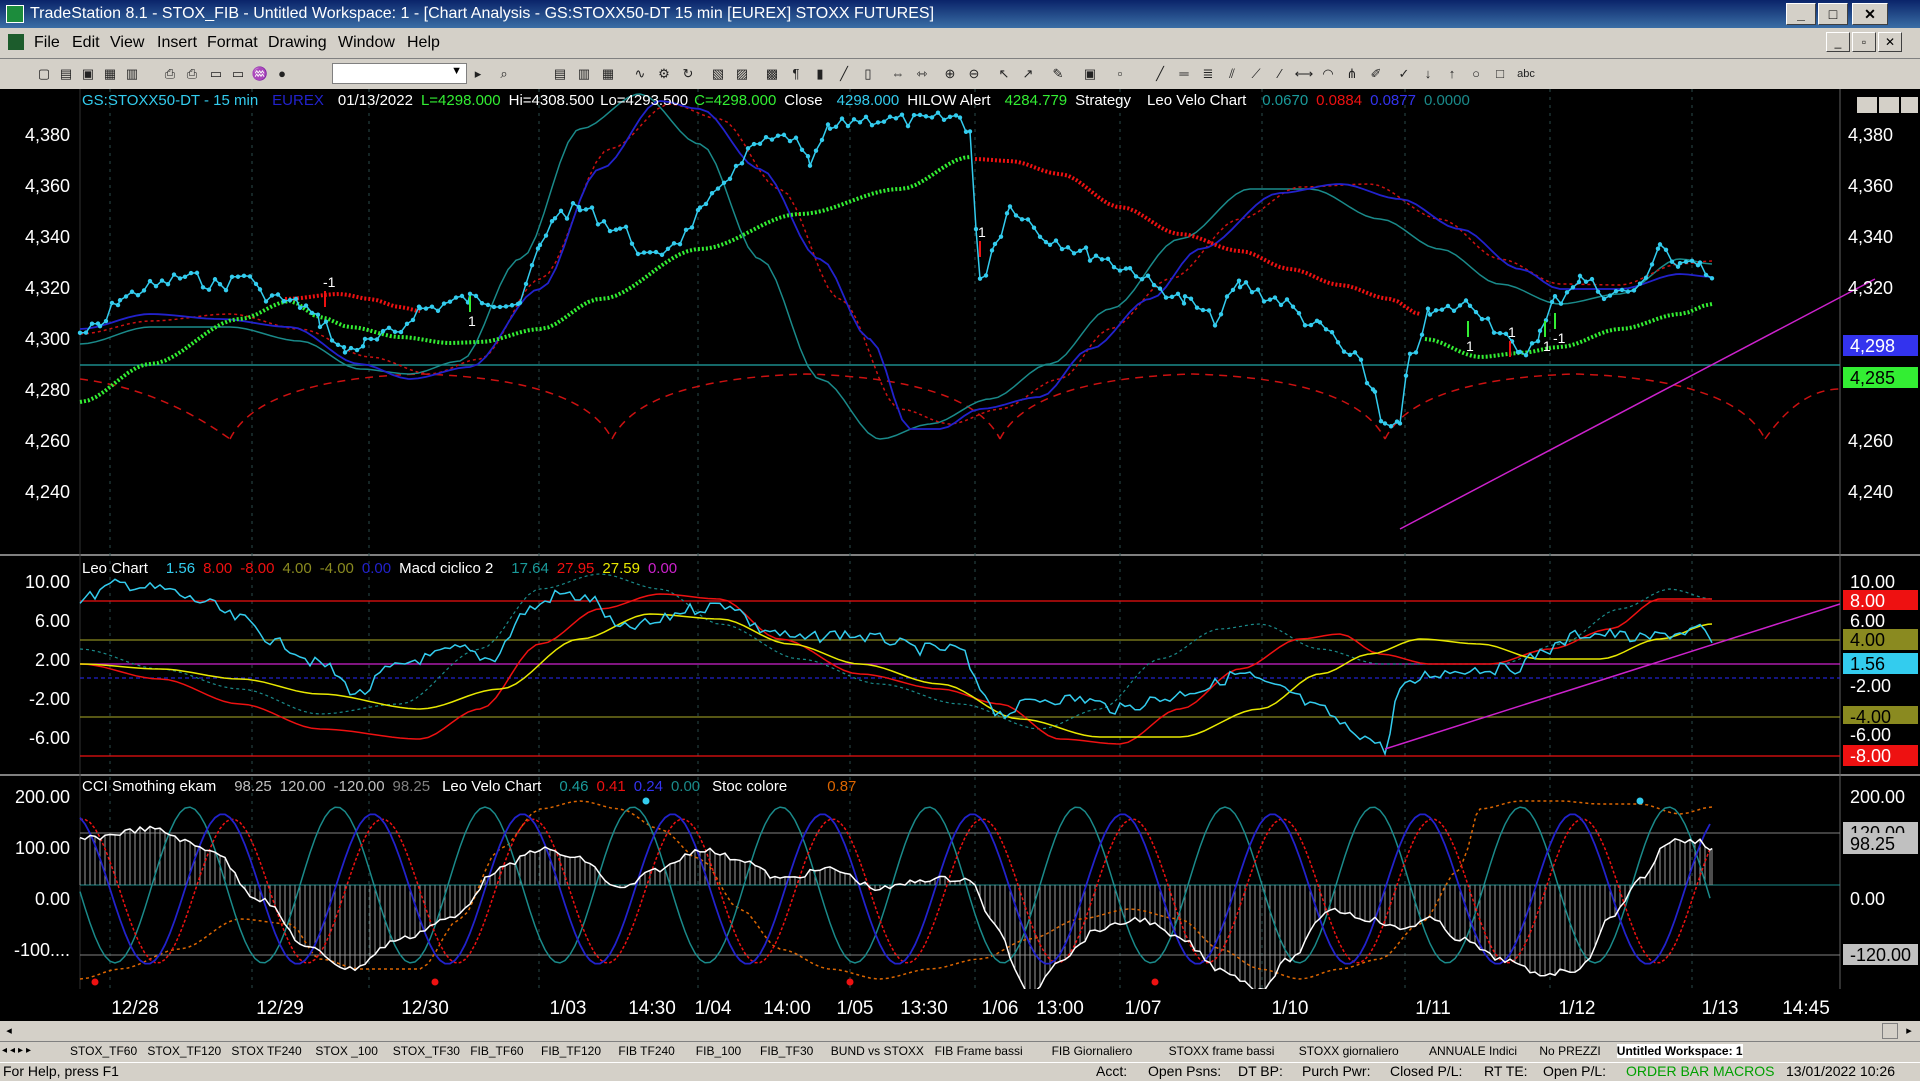 The height and width of the screenshot is (1081, 1920). Describe the element at coordinates (66, 73) in the screenshot. I see `open-folder-icon: ▤` at that location.